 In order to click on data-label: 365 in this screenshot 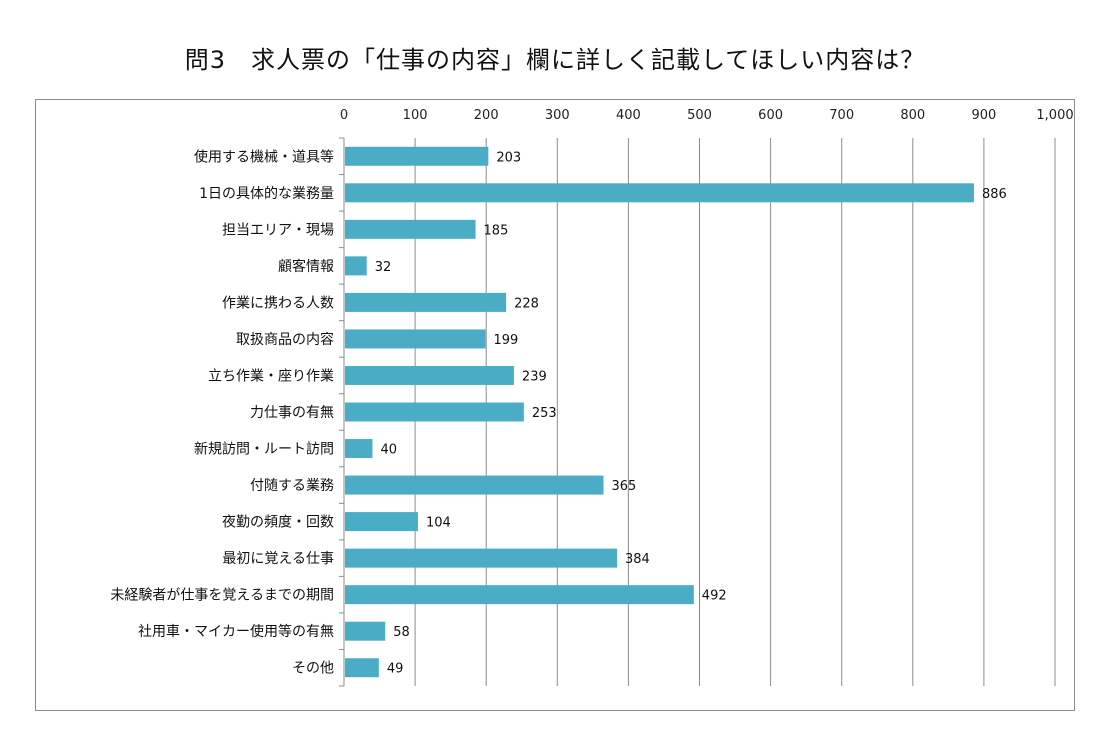, I will do `click(624, 486)`.